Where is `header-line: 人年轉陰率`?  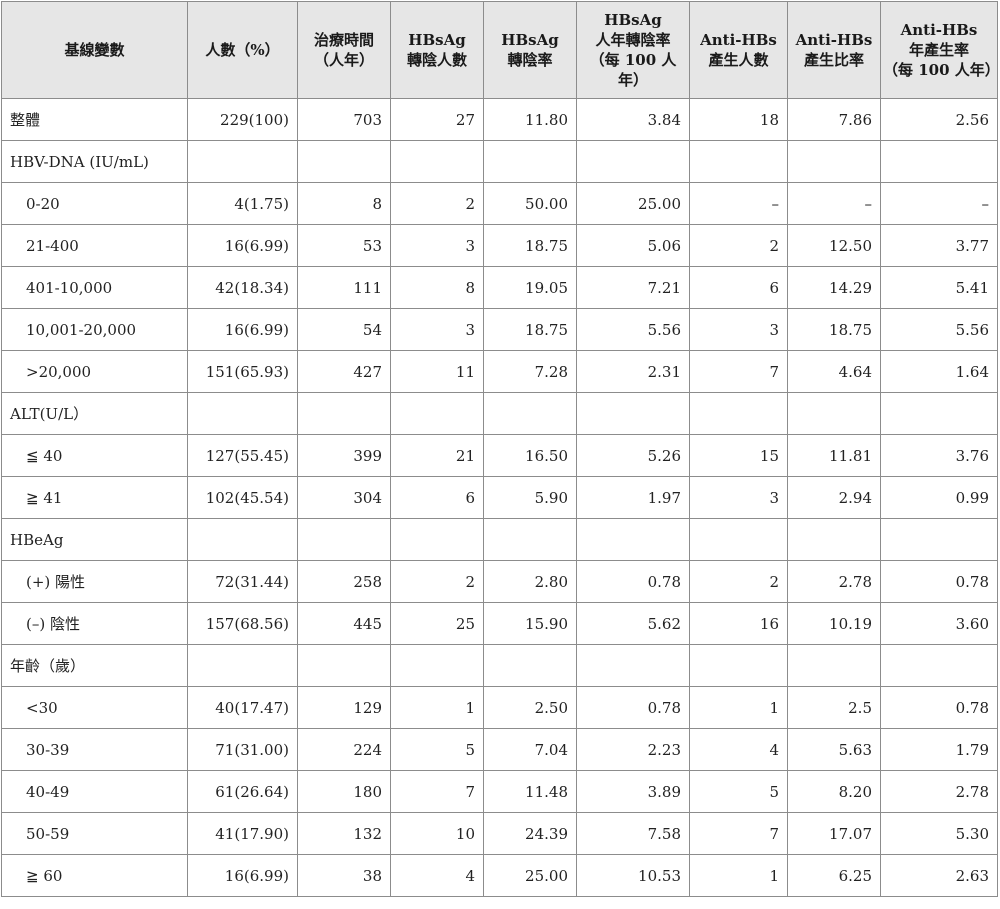 header-line: 人年轉陰率 is located at coordinates (633, 40).